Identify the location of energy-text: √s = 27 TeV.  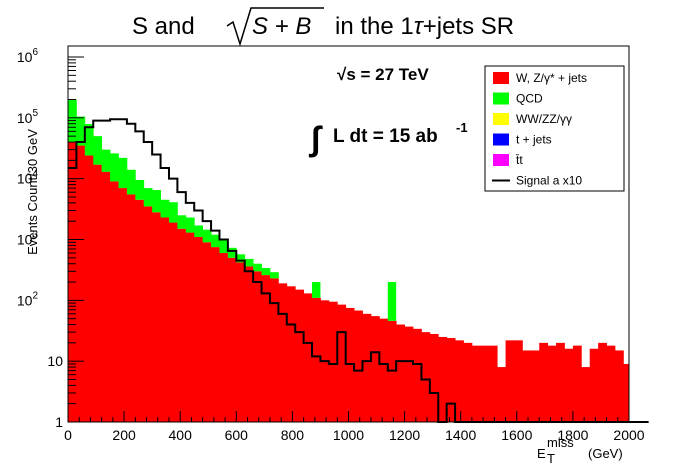
(383, 74).